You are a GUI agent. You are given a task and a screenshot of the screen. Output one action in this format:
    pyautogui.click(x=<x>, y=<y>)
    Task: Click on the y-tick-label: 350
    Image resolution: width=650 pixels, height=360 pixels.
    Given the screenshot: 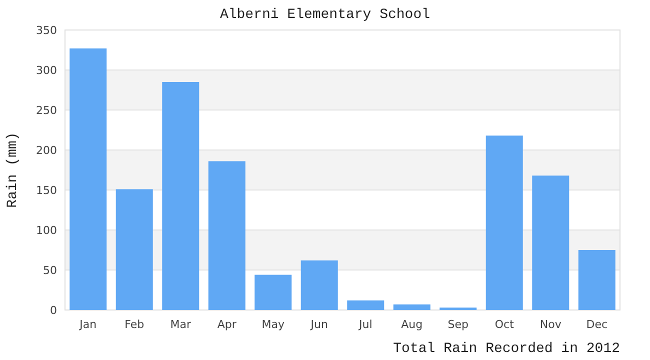 What is the action you would take?
    pyautogui.click(x=46, y=30)
    